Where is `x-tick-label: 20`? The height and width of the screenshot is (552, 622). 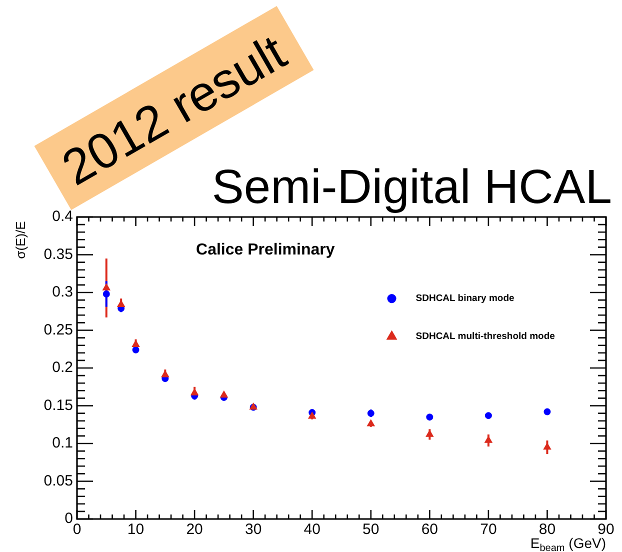 x-tick-label: 20 is located at coordinates (194, 529).